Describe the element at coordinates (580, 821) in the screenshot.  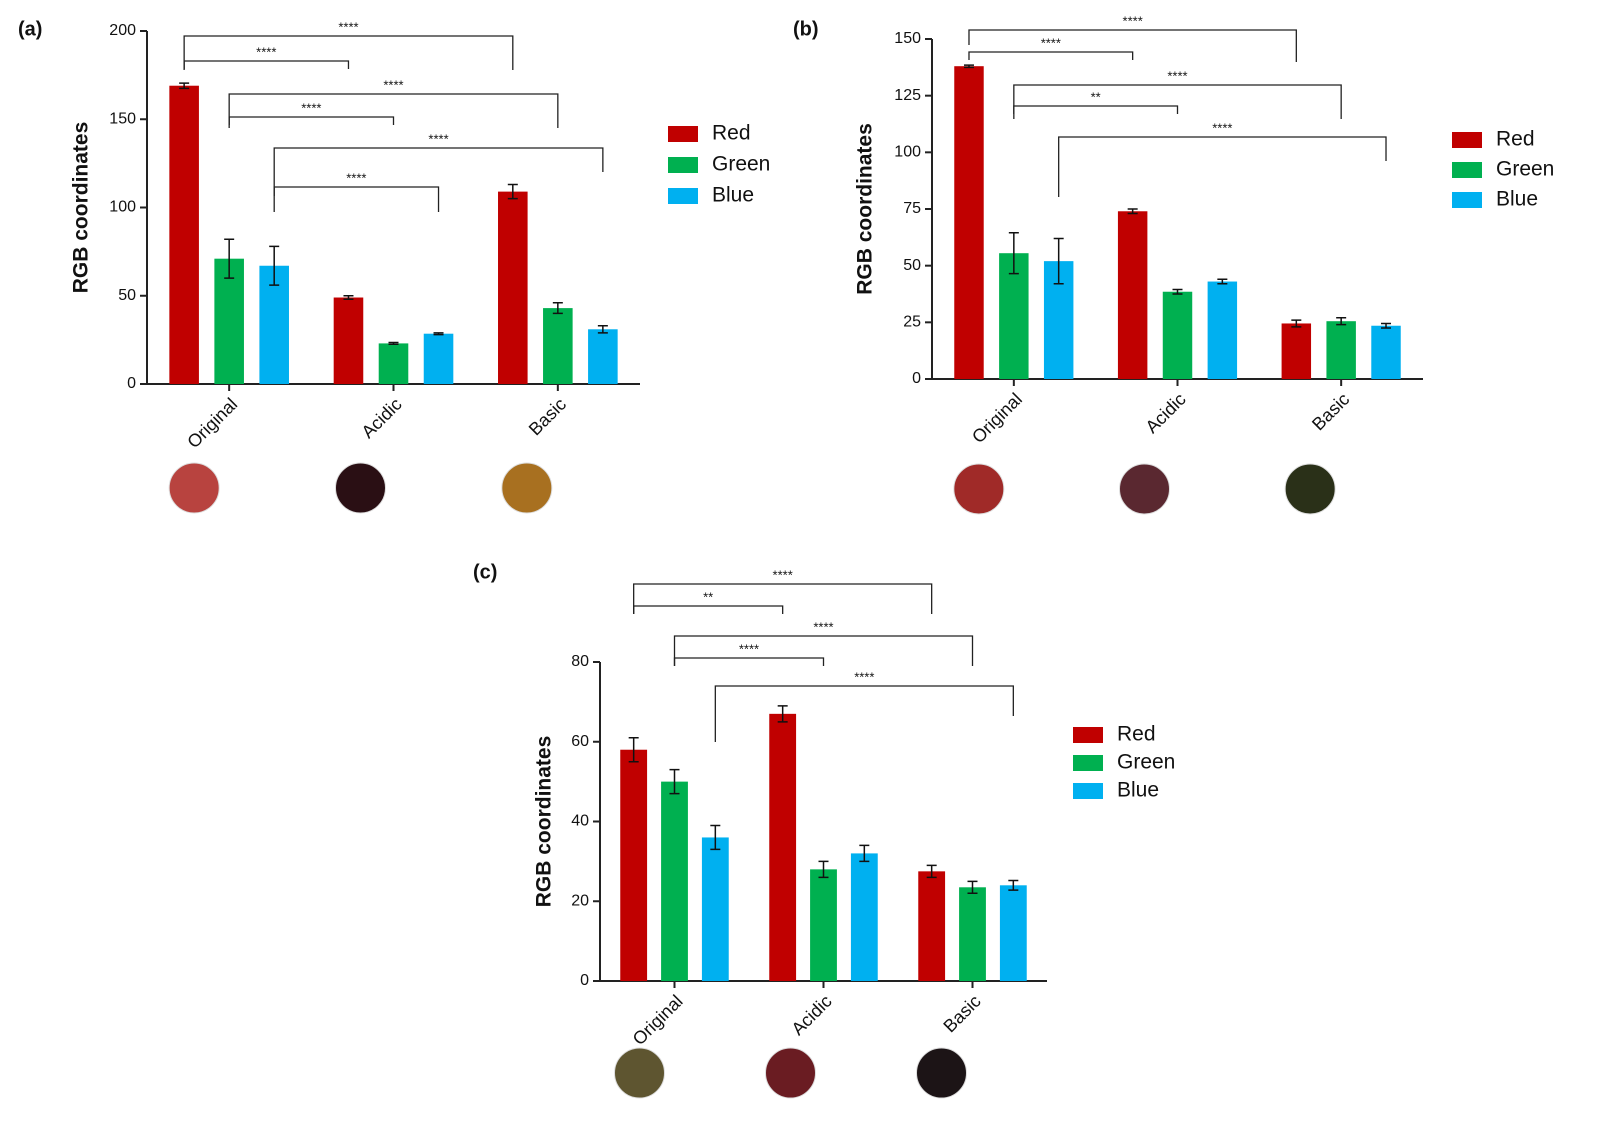
I see `y-tick-label: 40` at that location.